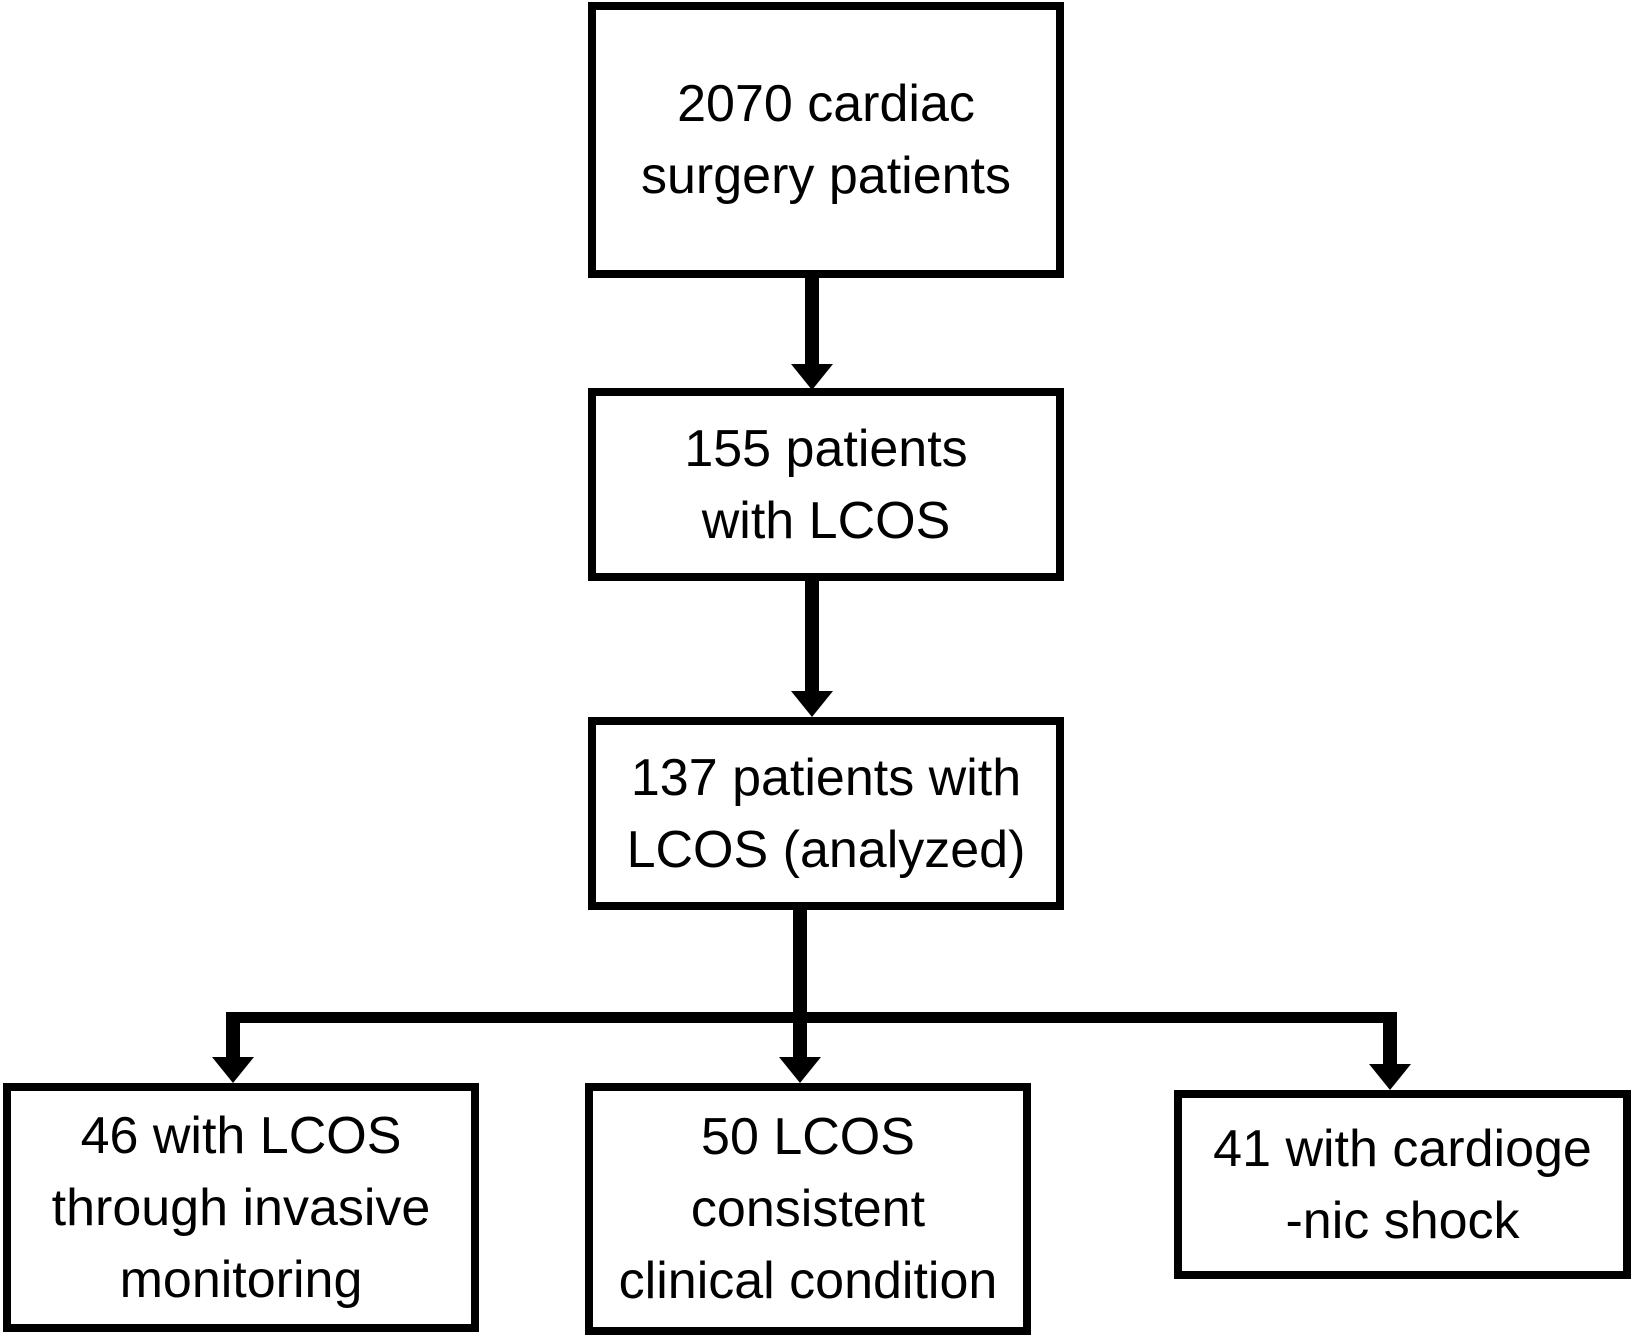 Image resolution: width=1650 pixels, height=1340 pixels. What do you see at coordinates (800, 983) in the screenshot?
I see `arrow-line-137-trunk` at bounding box center [800, 983].